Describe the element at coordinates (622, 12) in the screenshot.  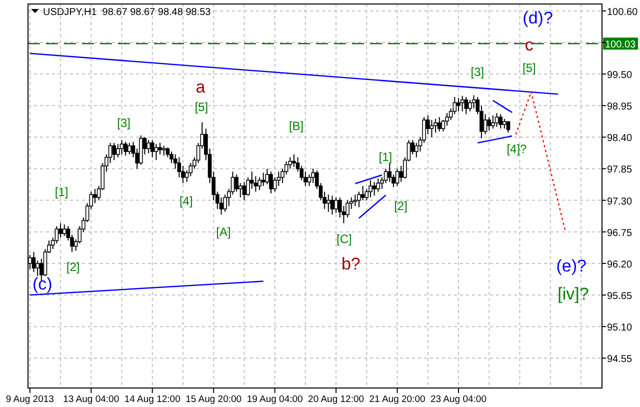
I see `y-tick-label: 100.60` at that location.